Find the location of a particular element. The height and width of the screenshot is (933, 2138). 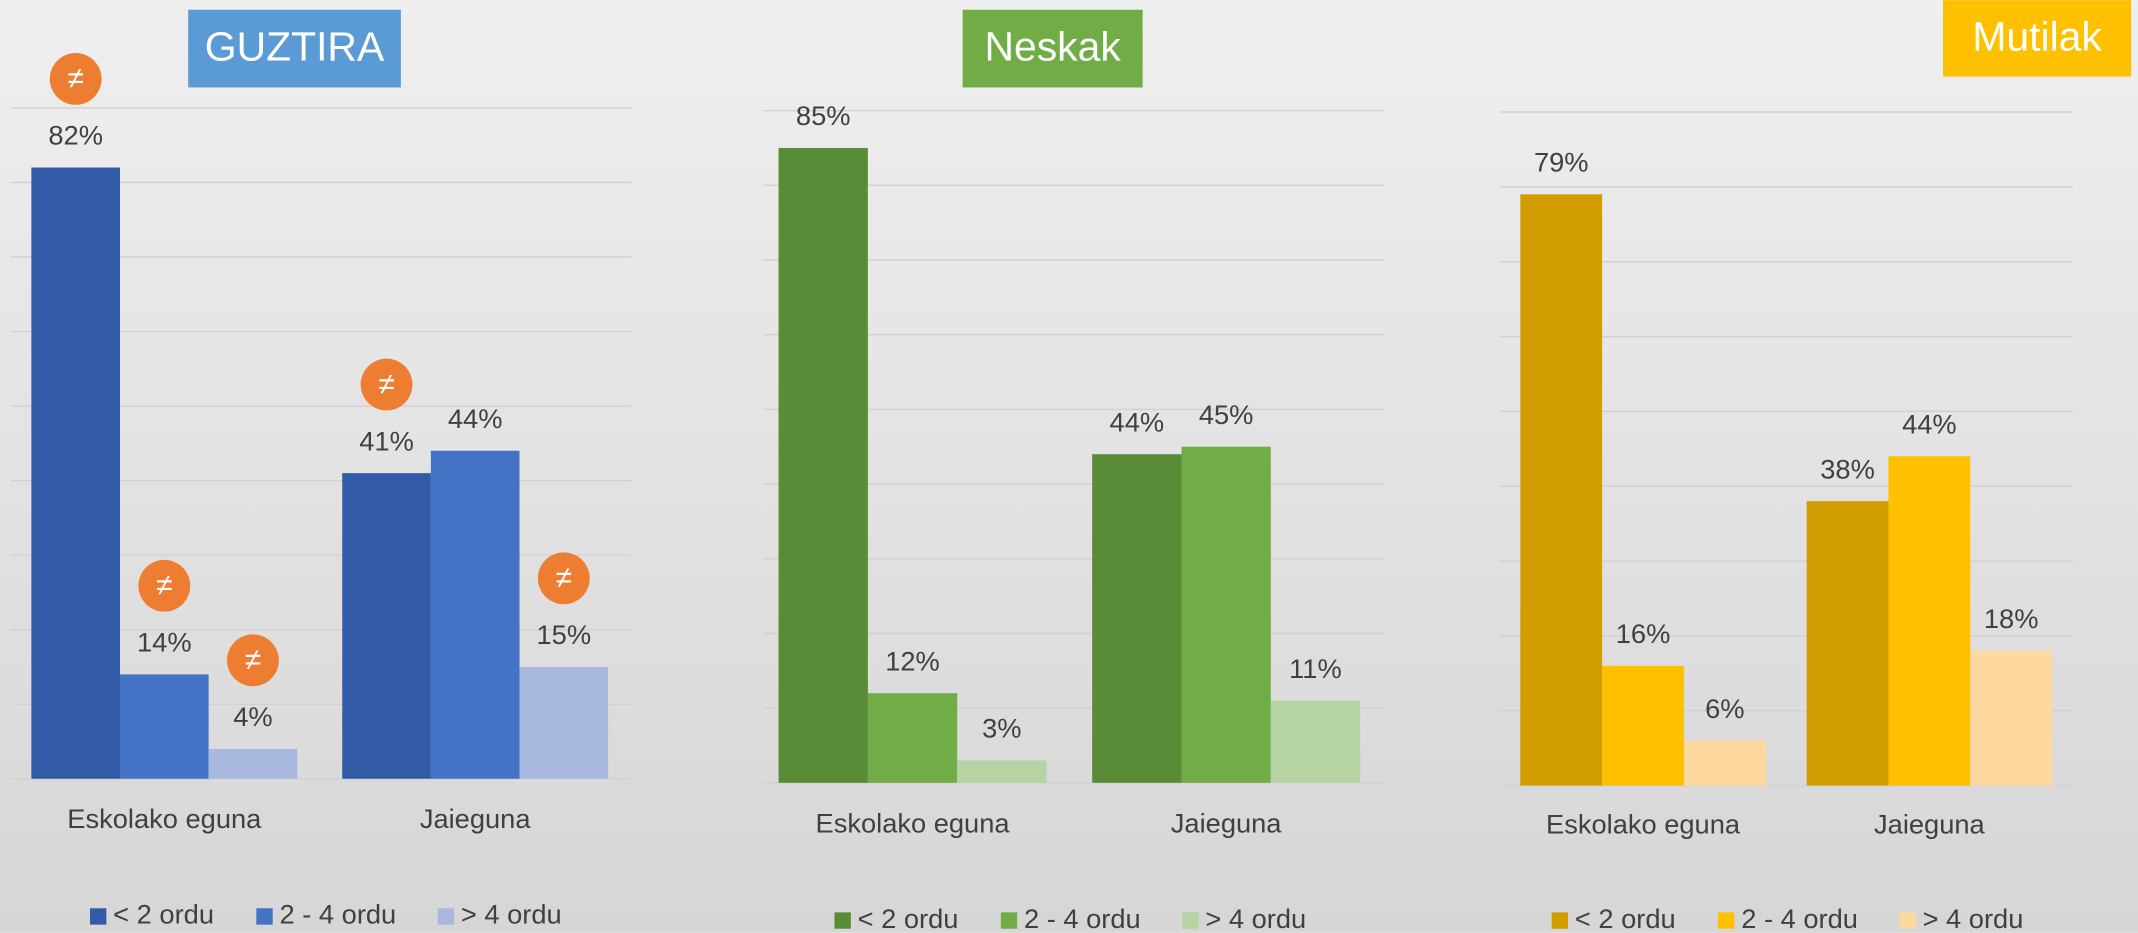

value-label: 18% is located at coordinates (2011, 618).